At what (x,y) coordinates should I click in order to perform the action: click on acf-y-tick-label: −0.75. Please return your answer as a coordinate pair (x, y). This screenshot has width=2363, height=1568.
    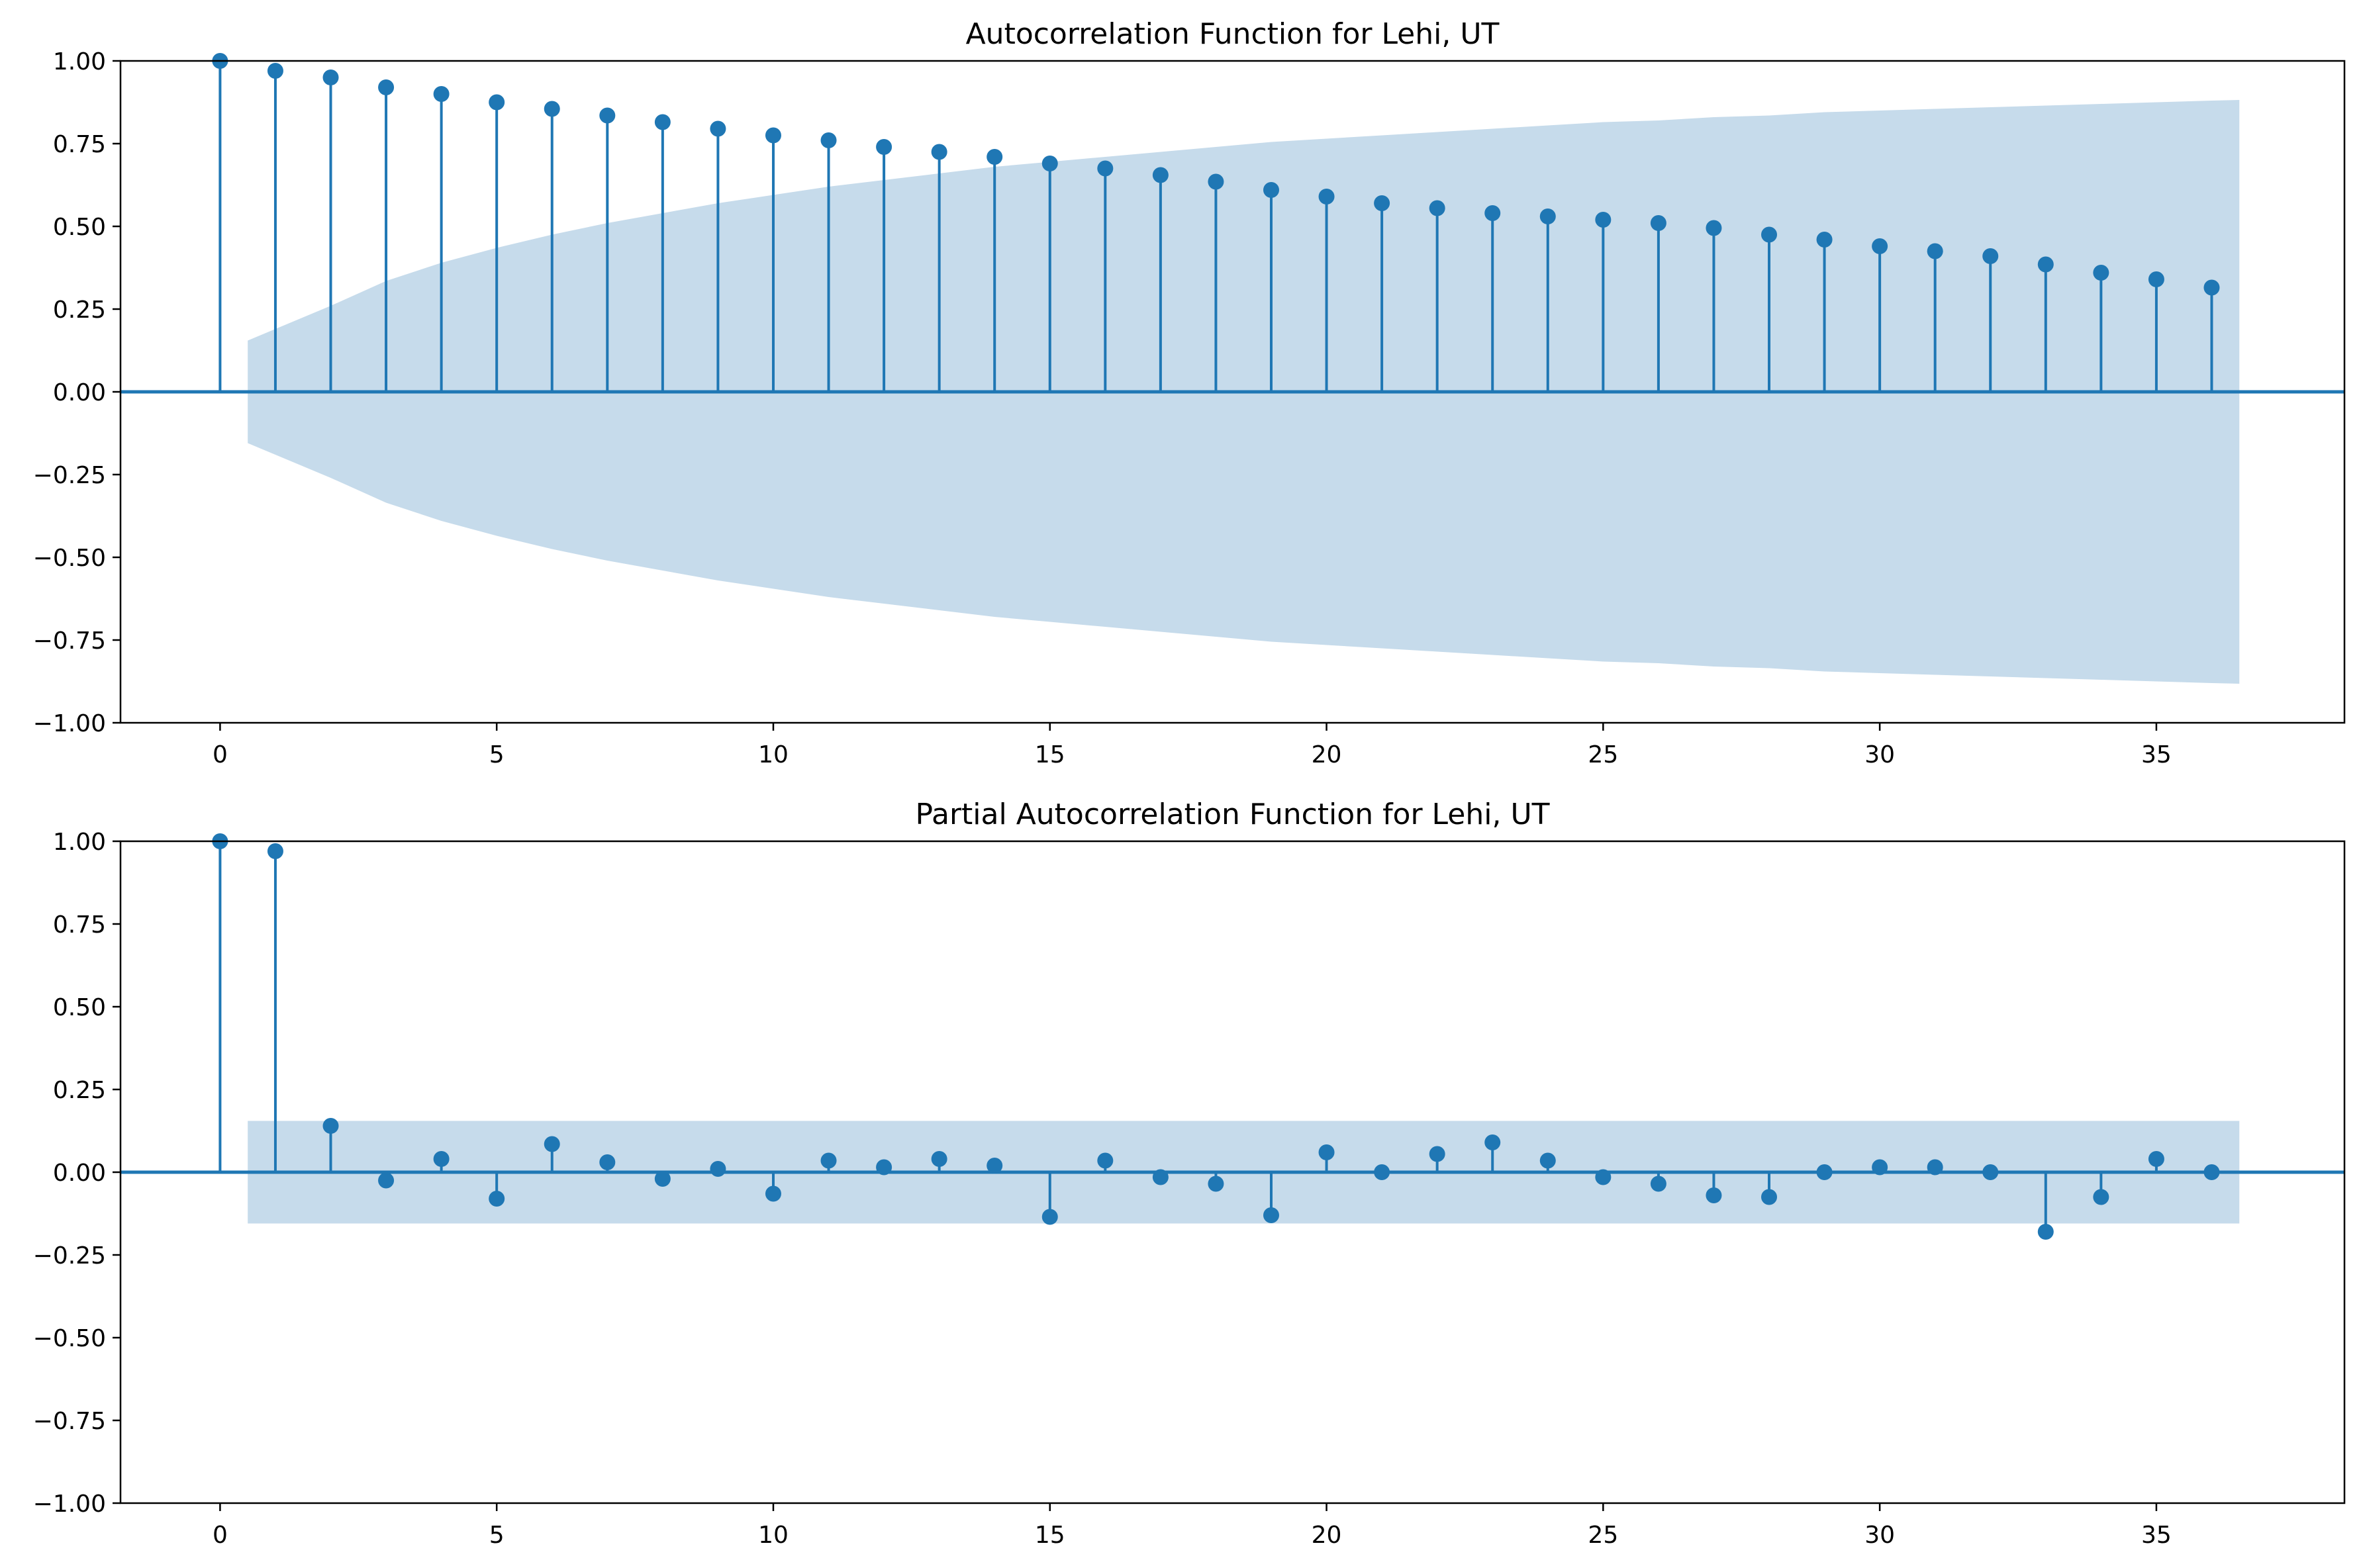
    Looking at the image, I should click on (69, 641).